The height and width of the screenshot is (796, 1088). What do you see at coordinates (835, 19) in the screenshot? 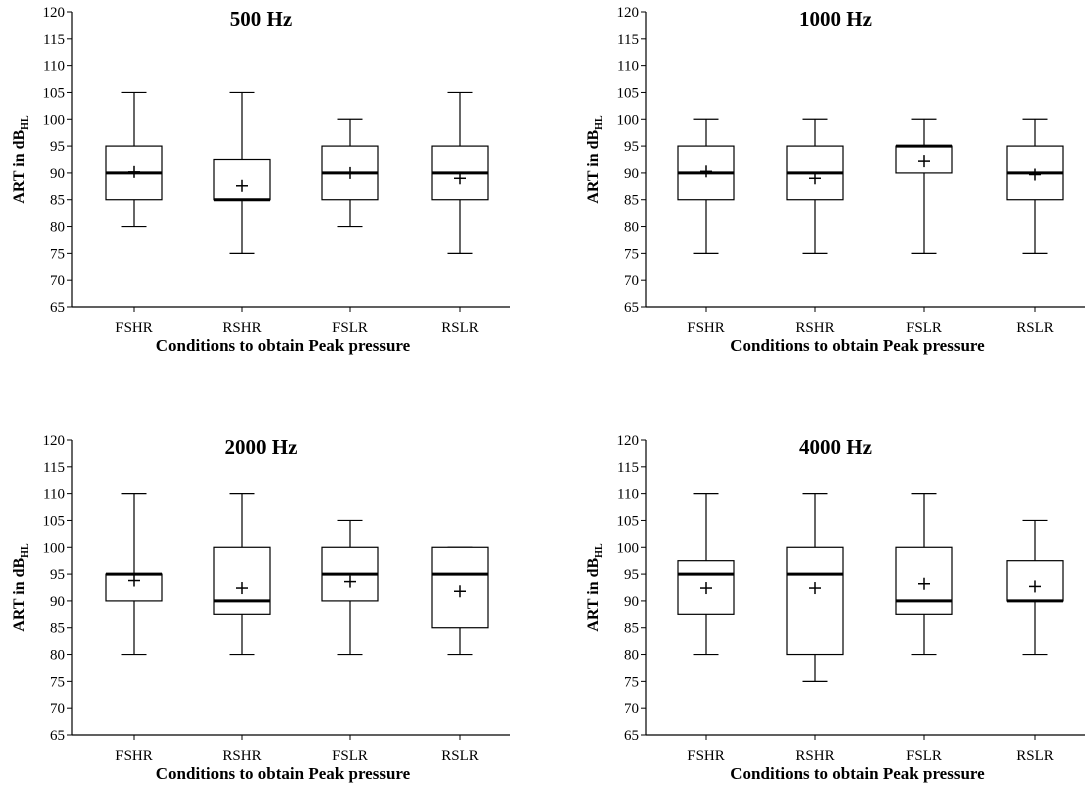
I see `chart-title: 1000 Hz` at bounding box center [835, 19].